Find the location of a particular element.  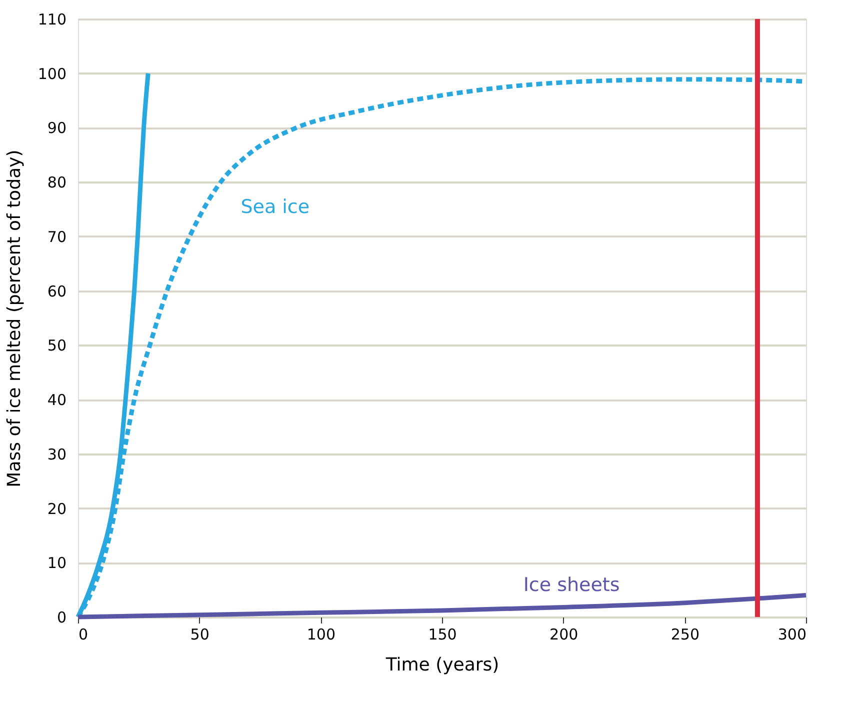

x-tick-label: 150 is located at coordinates (442, 635).